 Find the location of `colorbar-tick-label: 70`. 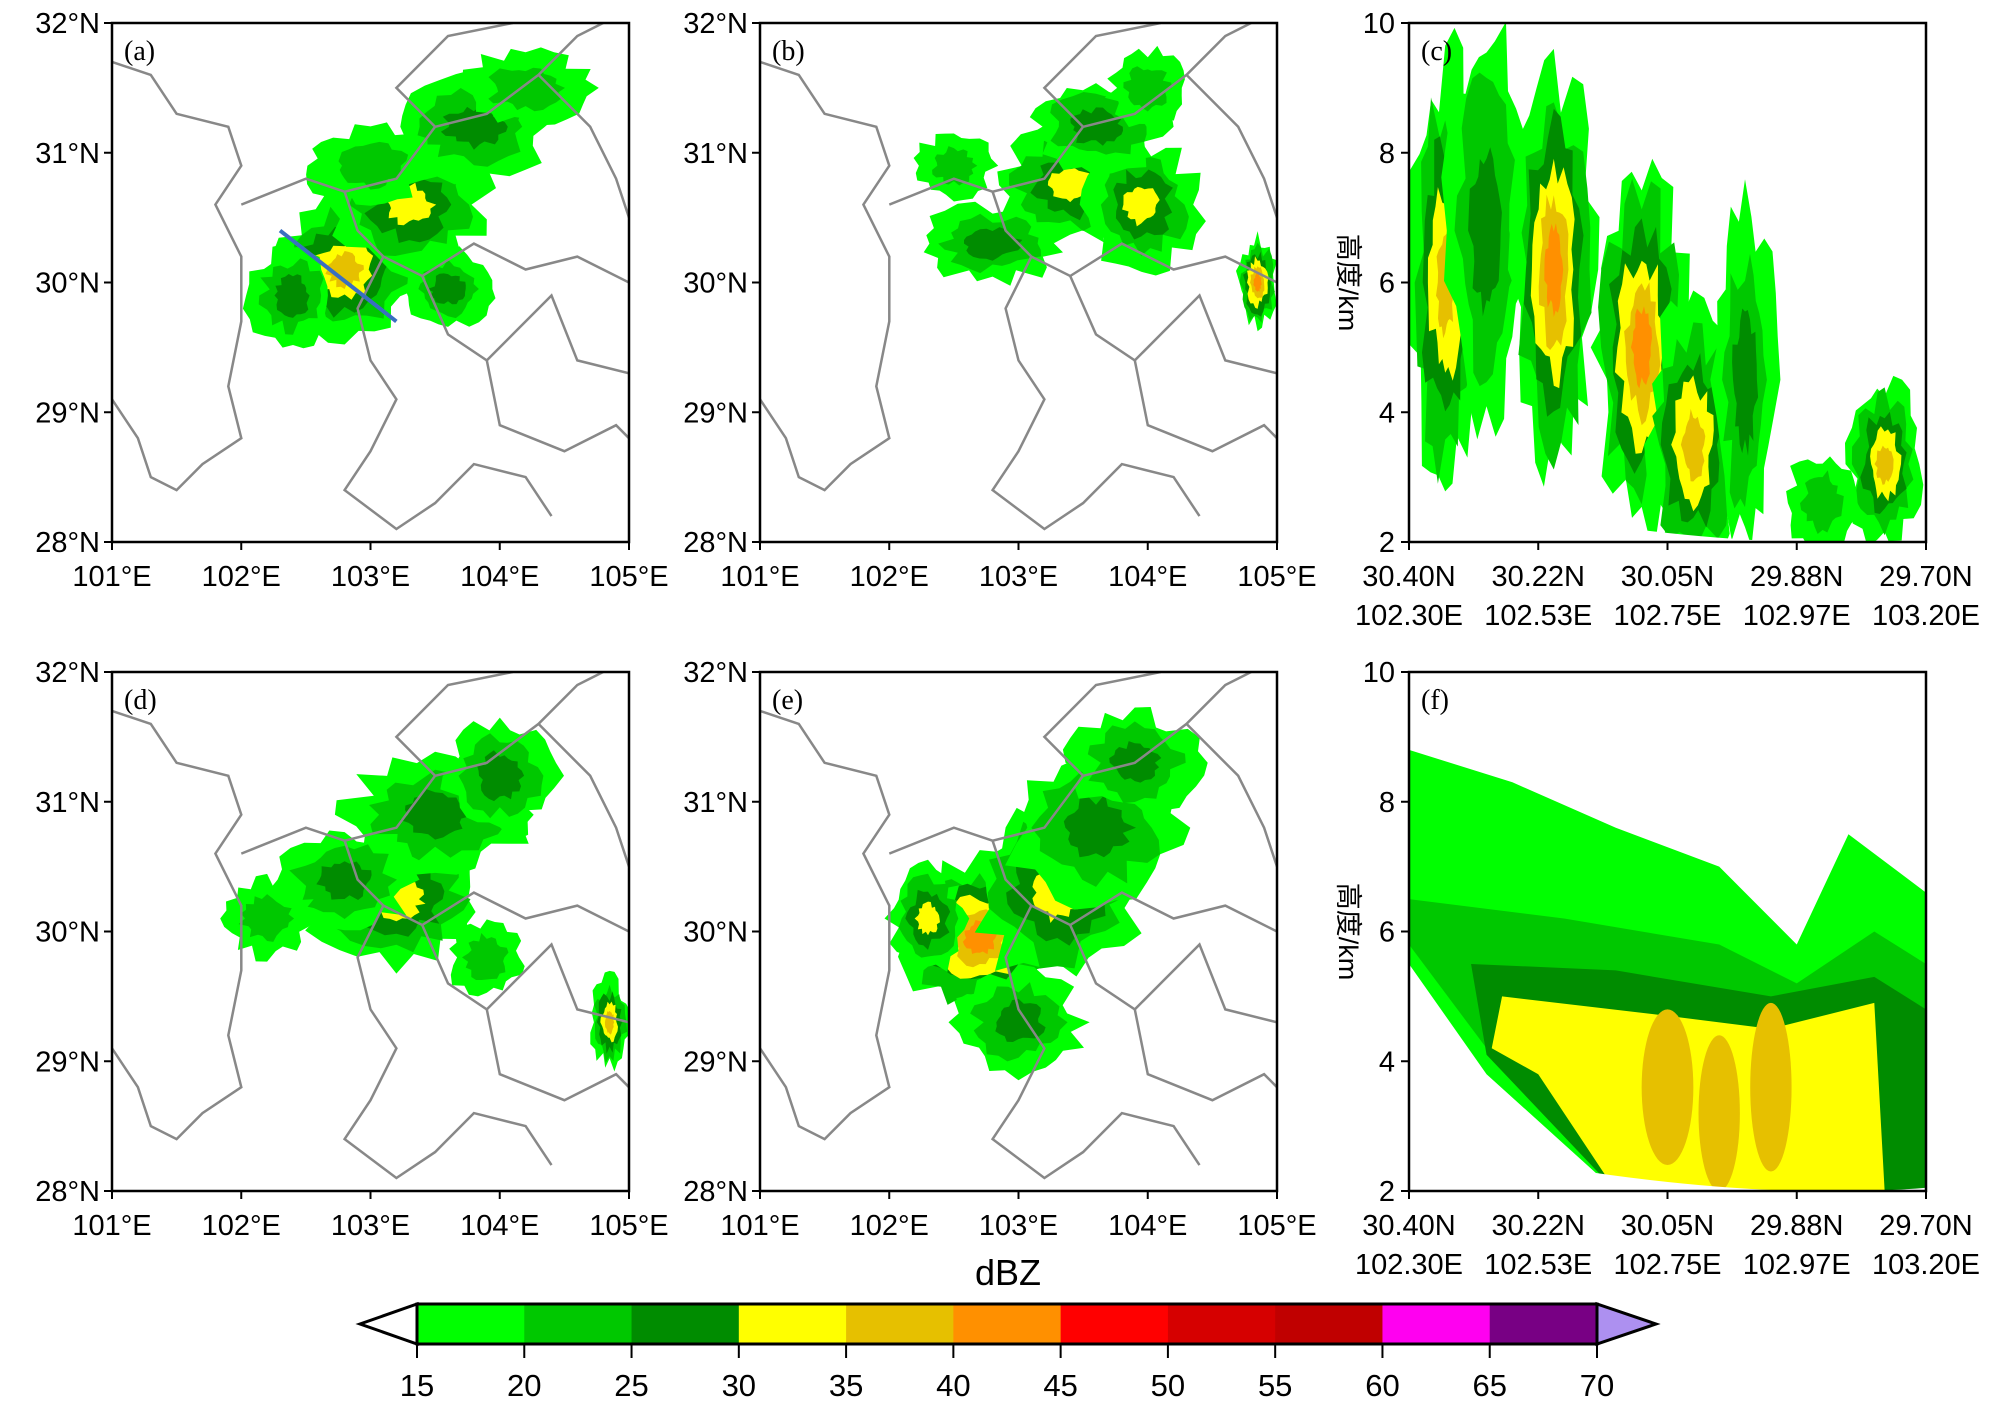

colorbar-tick-label: 70 is located at coordinates (1597, 1385).